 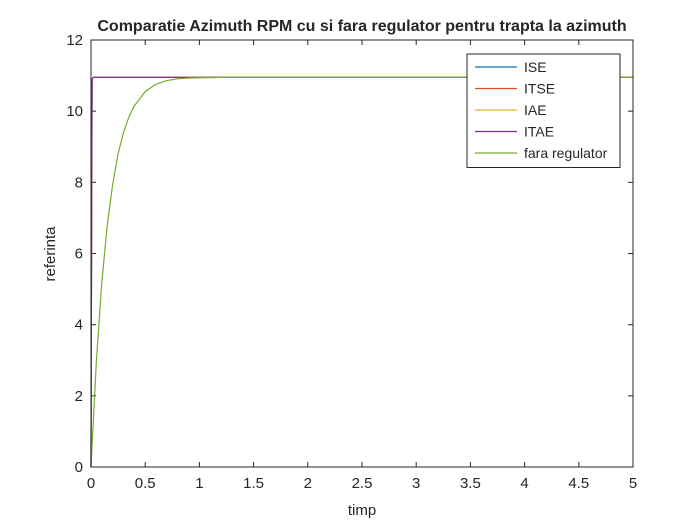 What do you see at coordinates (79, 325) in the screenshot?
I see `y-tick-label: 4` at bounding box center [79, 325].